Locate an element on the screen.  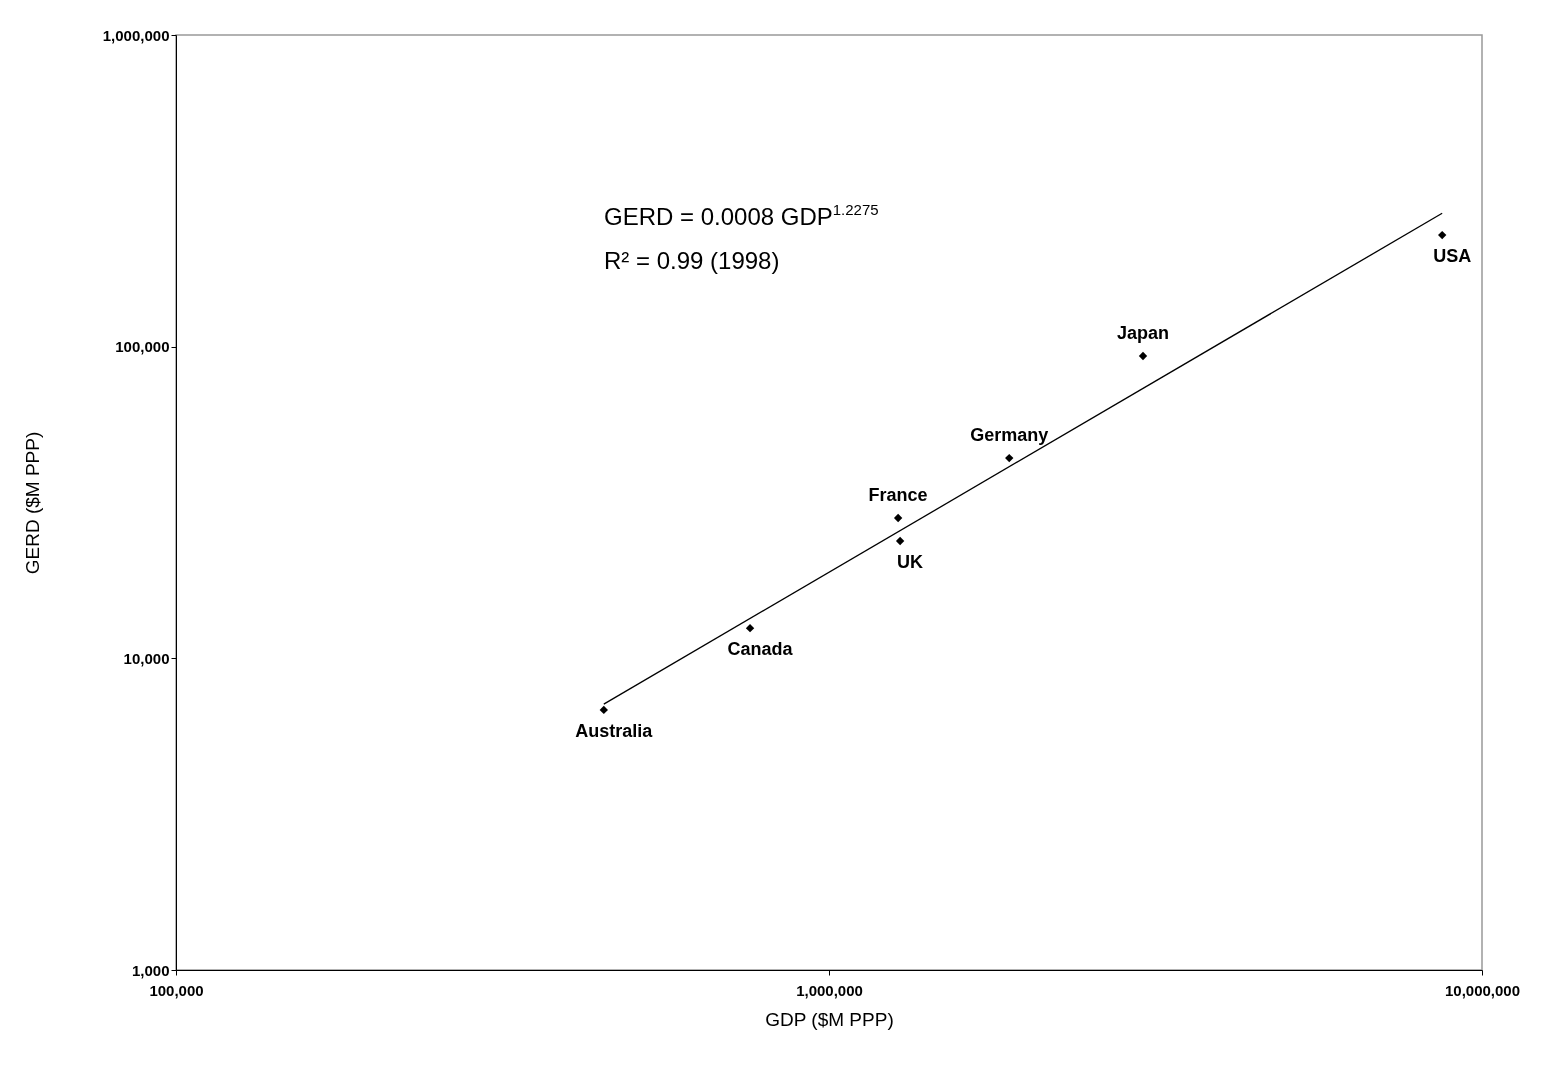
y-tick-label: 1,000 is located at coordinates (150, 970).